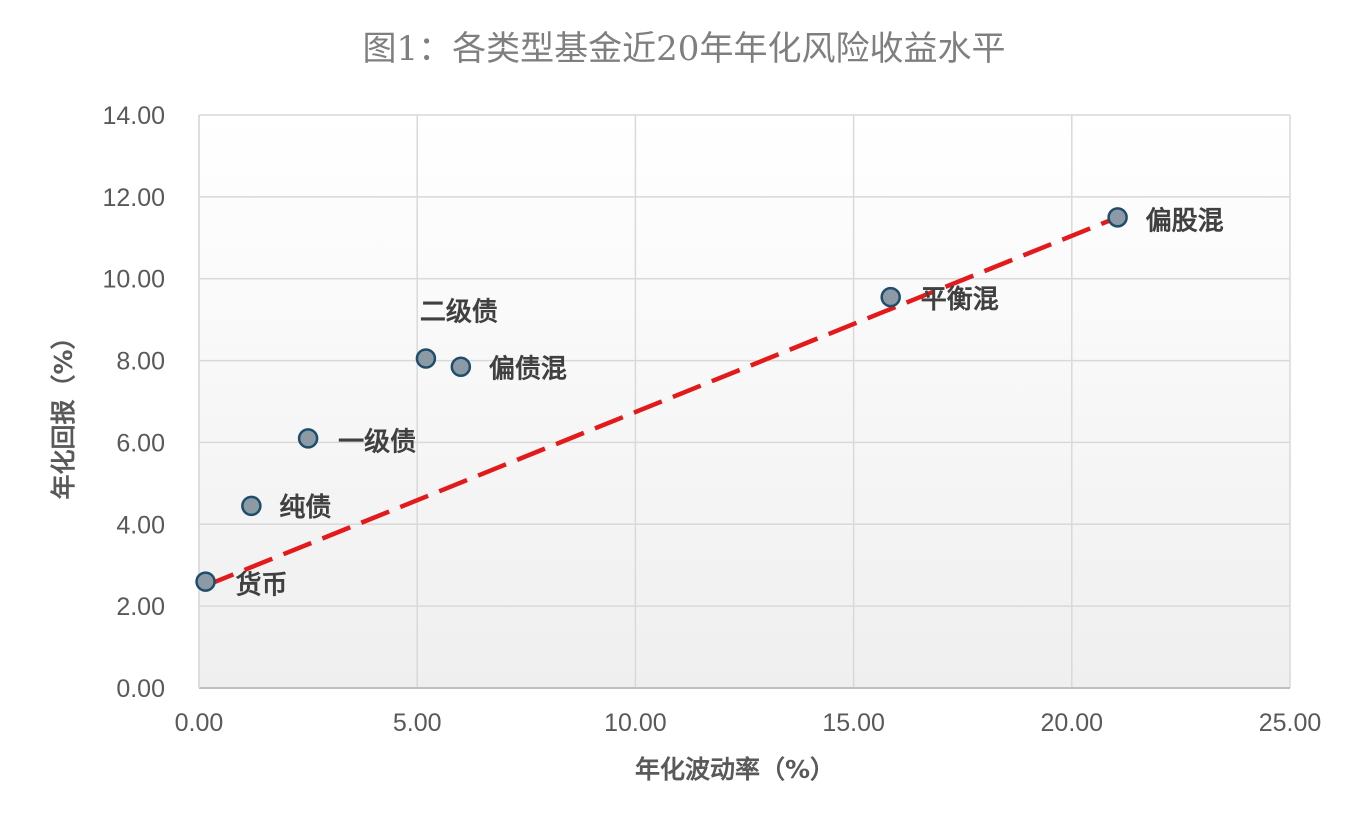 The image size is (1368, 833). Describe the element at coordinates (63, 411) in the screenshot. I see `y-axis-title: 年化回报（%）` at that location.